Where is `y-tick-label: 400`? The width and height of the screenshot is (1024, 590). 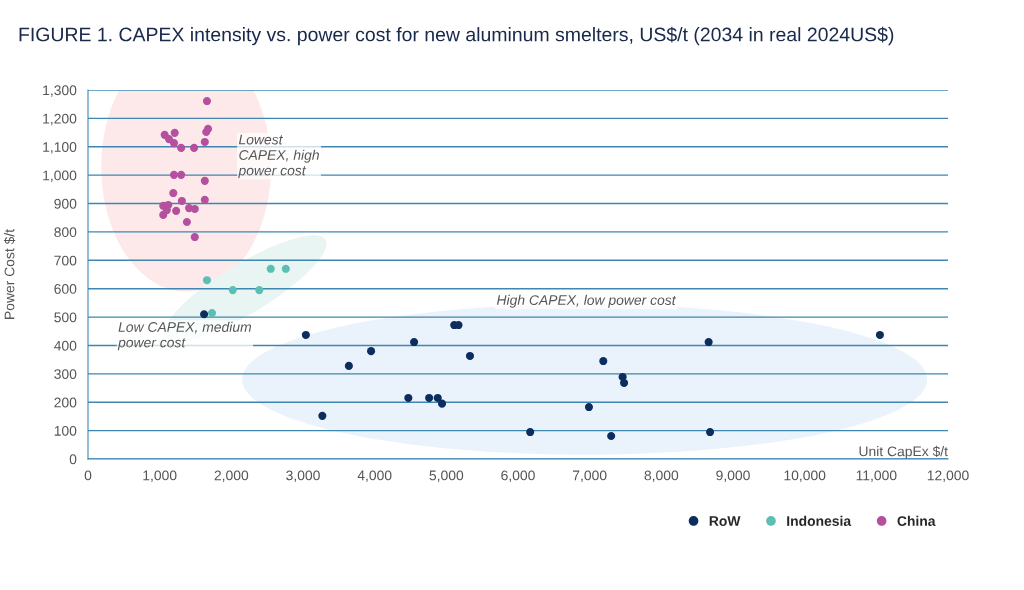
y-tick-label: 400 is located at coordinates (65, 345).